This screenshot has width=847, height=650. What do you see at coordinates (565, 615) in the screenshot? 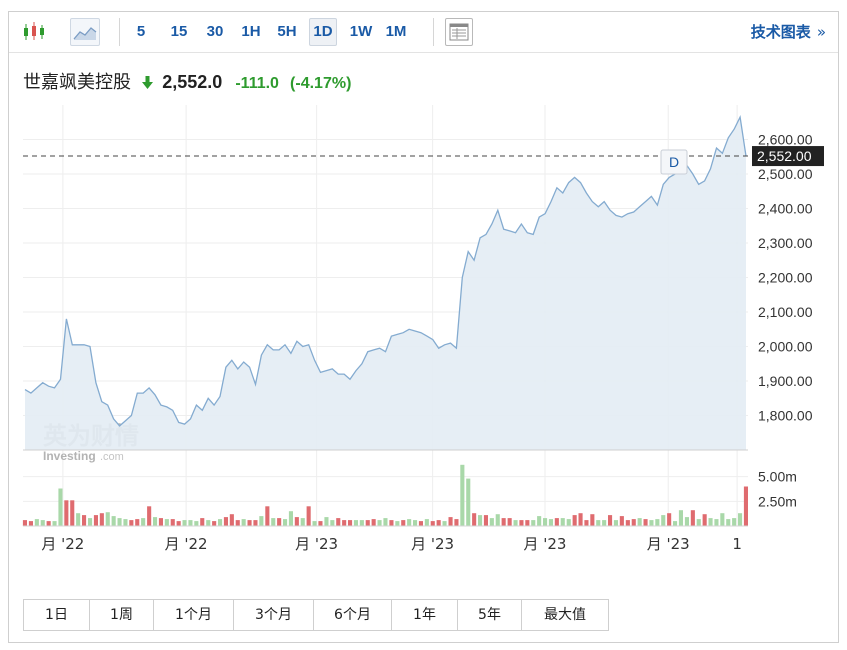
I see `range-button-7: 最大值` at bounding box center [565, 615].